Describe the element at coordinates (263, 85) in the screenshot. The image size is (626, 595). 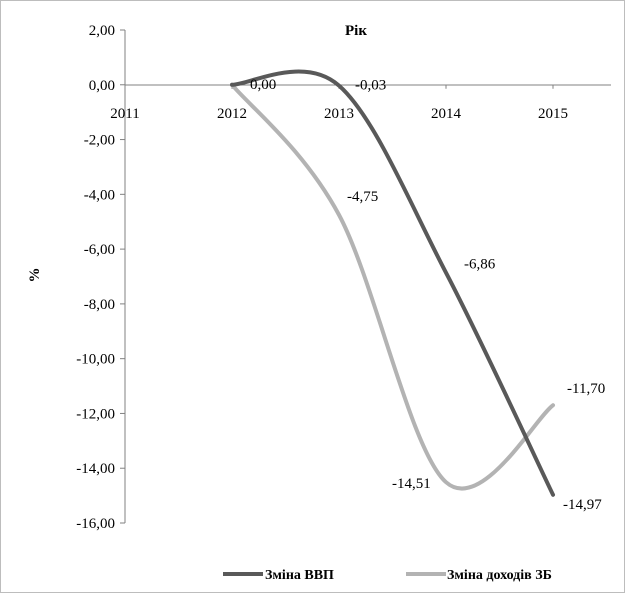
I see `data-label: 0,00` at that location.